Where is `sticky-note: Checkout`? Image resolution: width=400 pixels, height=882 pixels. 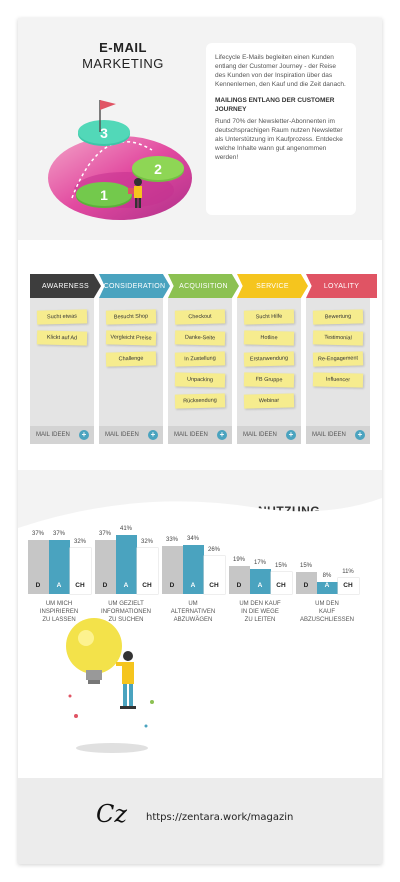
sticky-note: Checkout is located at coordinates (200, 317).